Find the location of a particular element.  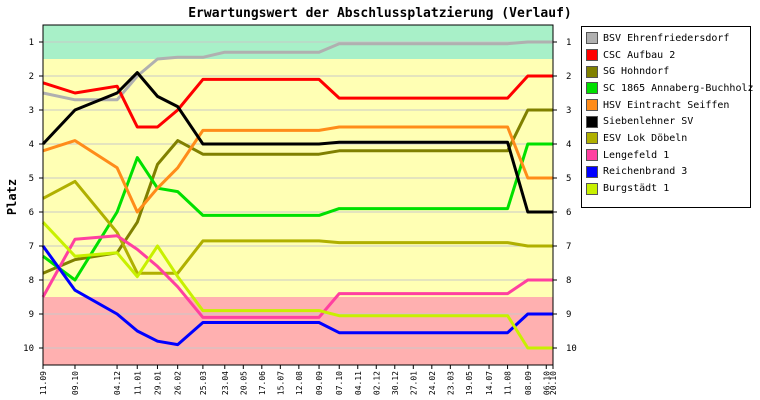

legend-item-burgst-dt-1: Burgstädt 1 is located at coordinates (668, 188).